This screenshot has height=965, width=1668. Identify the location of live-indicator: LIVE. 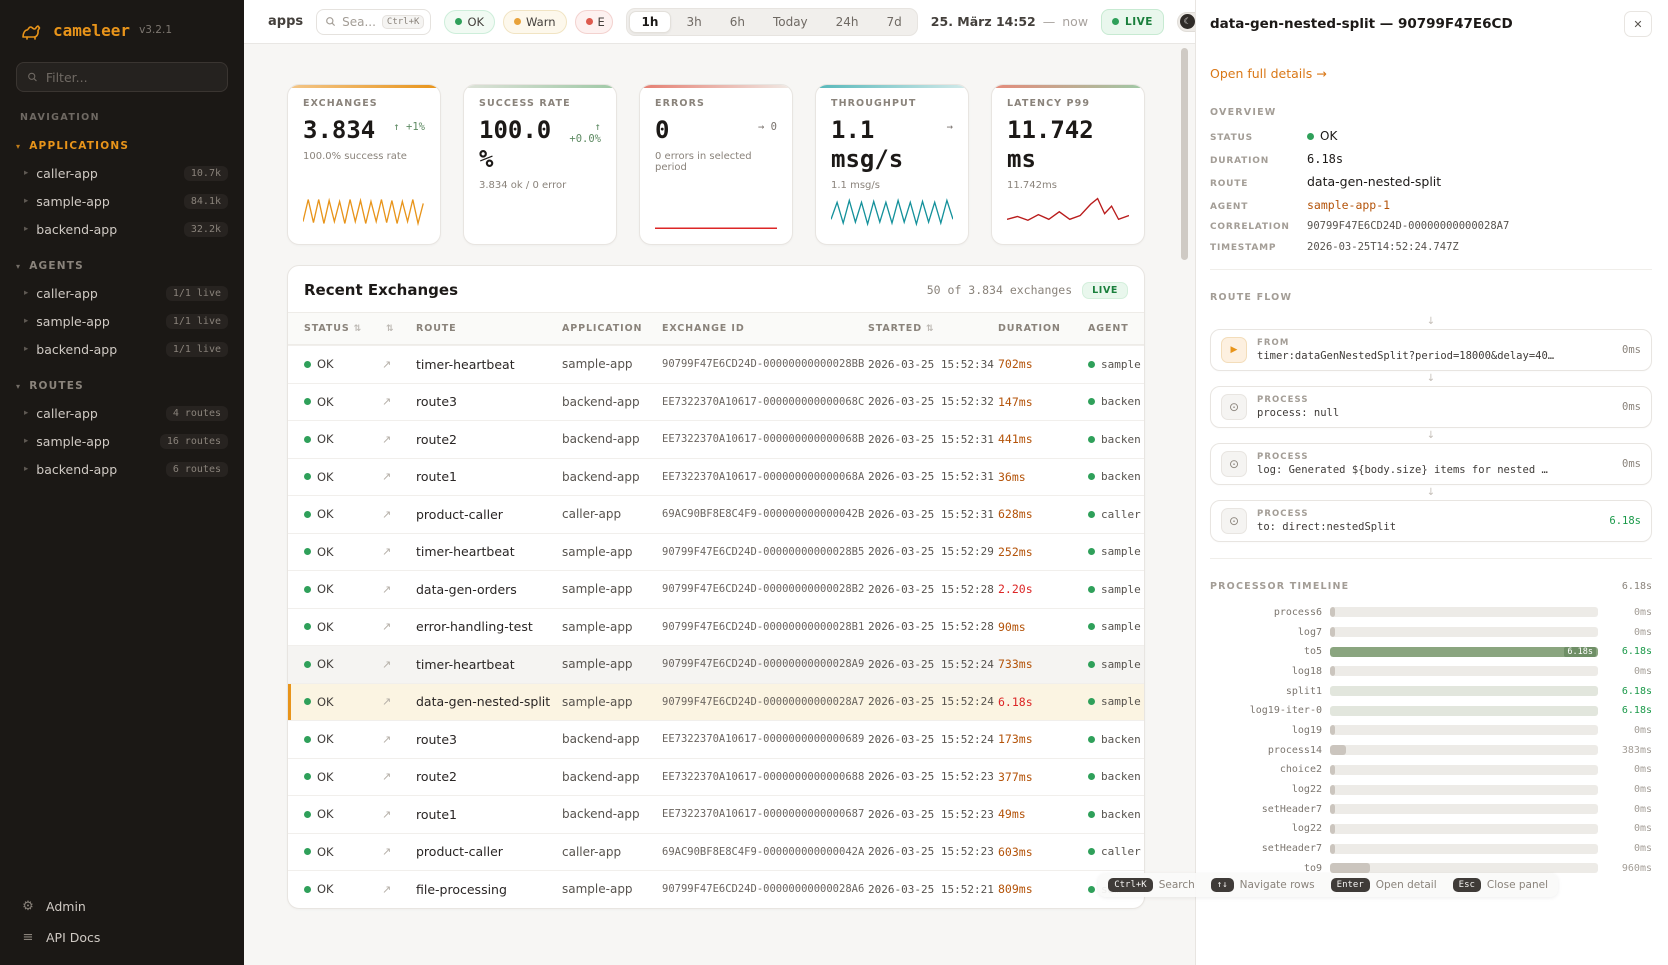
(1132, 21).